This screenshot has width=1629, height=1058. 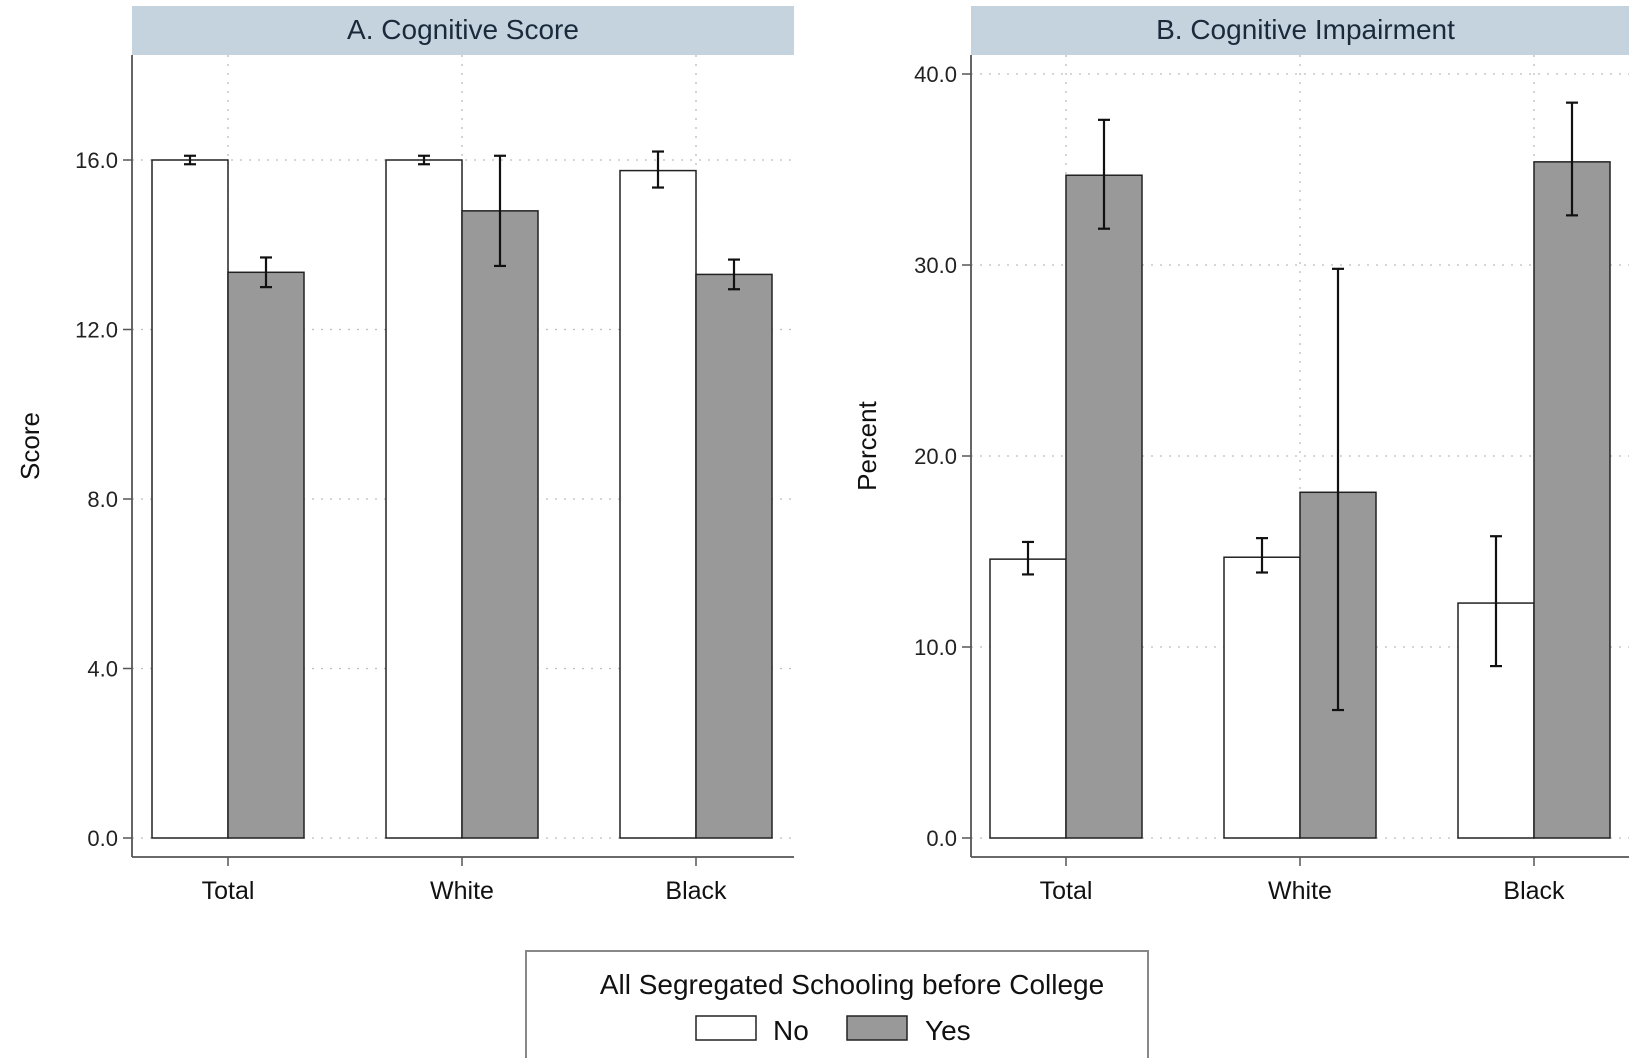 I want to click on panel-b-bar-no-total, so click(x=1028, y=698).